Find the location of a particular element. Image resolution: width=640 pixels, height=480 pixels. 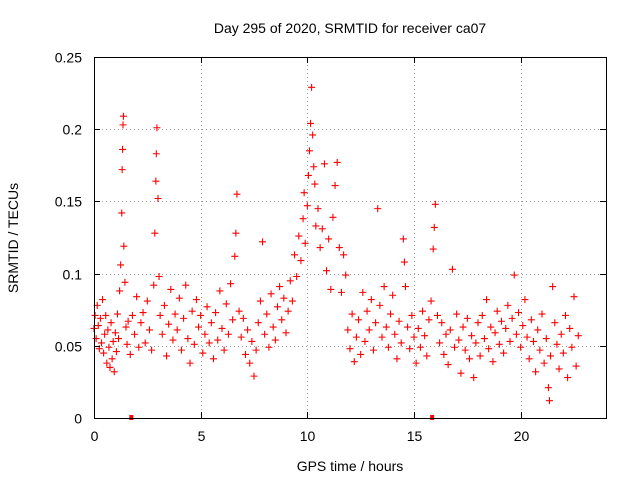

x-axis-marker is located at coordinates (432, 417).